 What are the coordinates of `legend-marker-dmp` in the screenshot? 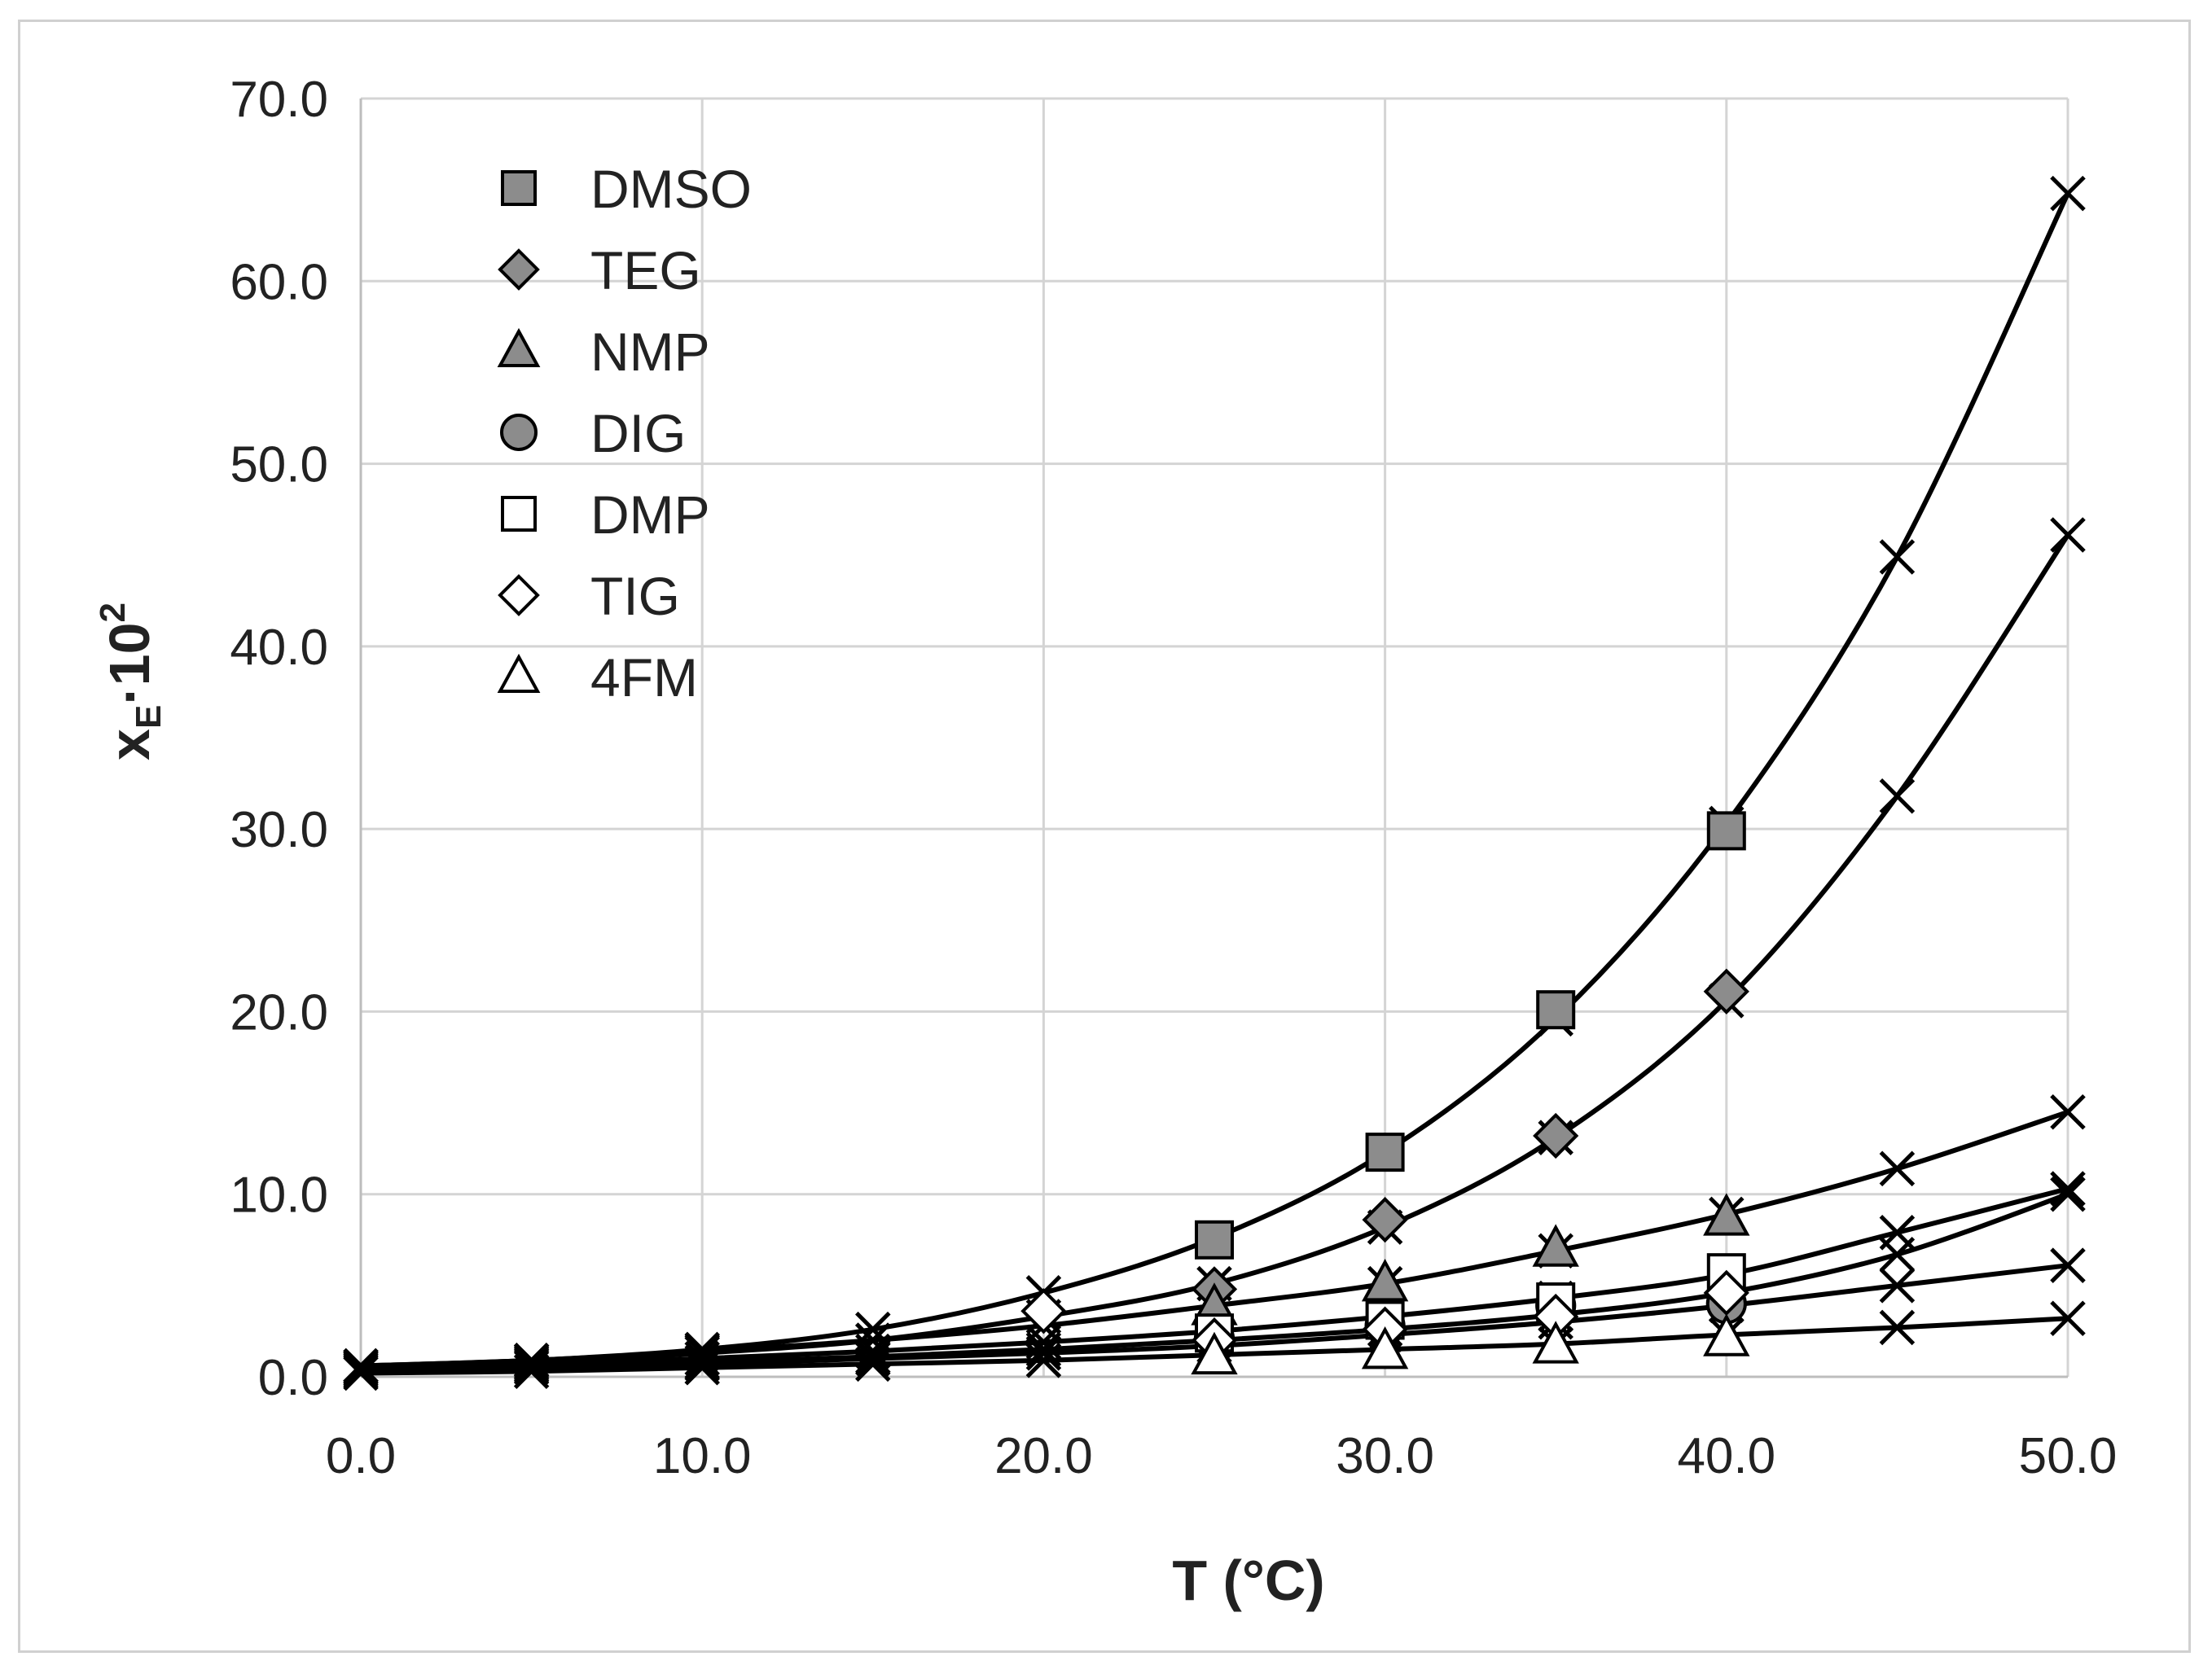 It's located at (519, 514).